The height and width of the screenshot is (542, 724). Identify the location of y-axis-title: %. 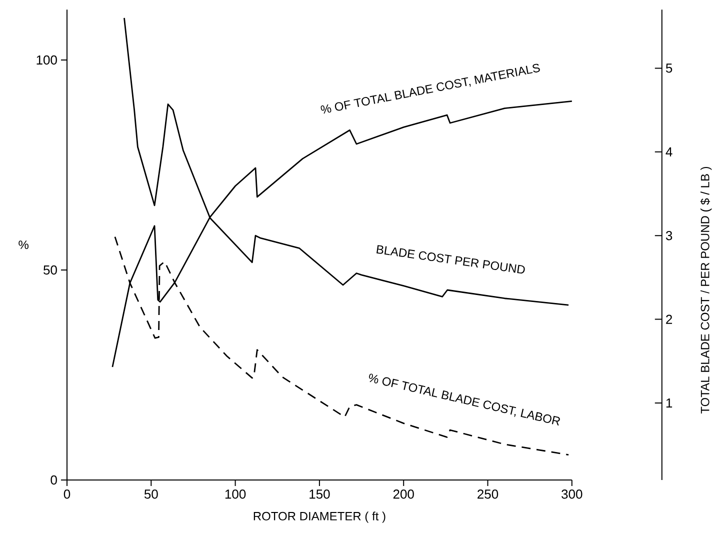
(23, 244).